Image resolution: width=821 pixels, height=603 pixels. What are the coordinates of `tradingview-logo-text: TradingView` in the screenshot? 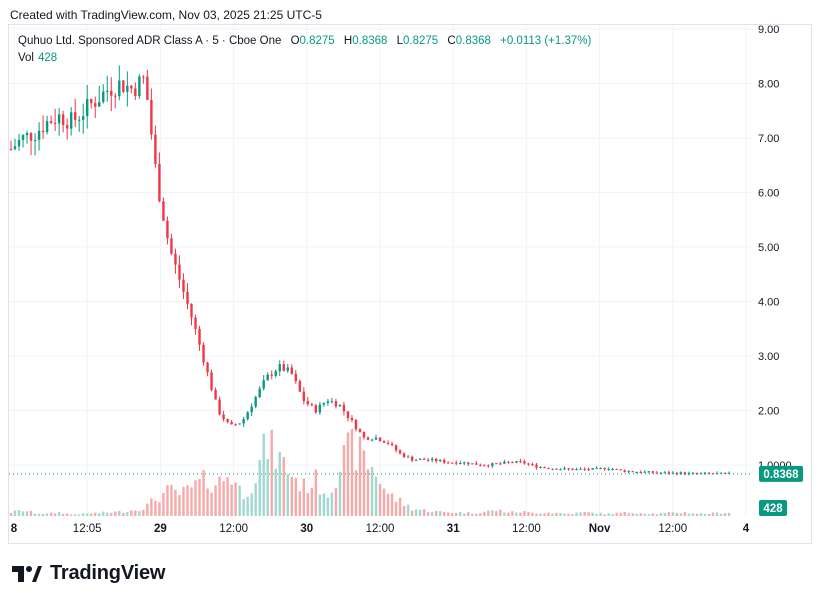 It's located at (108, 573).